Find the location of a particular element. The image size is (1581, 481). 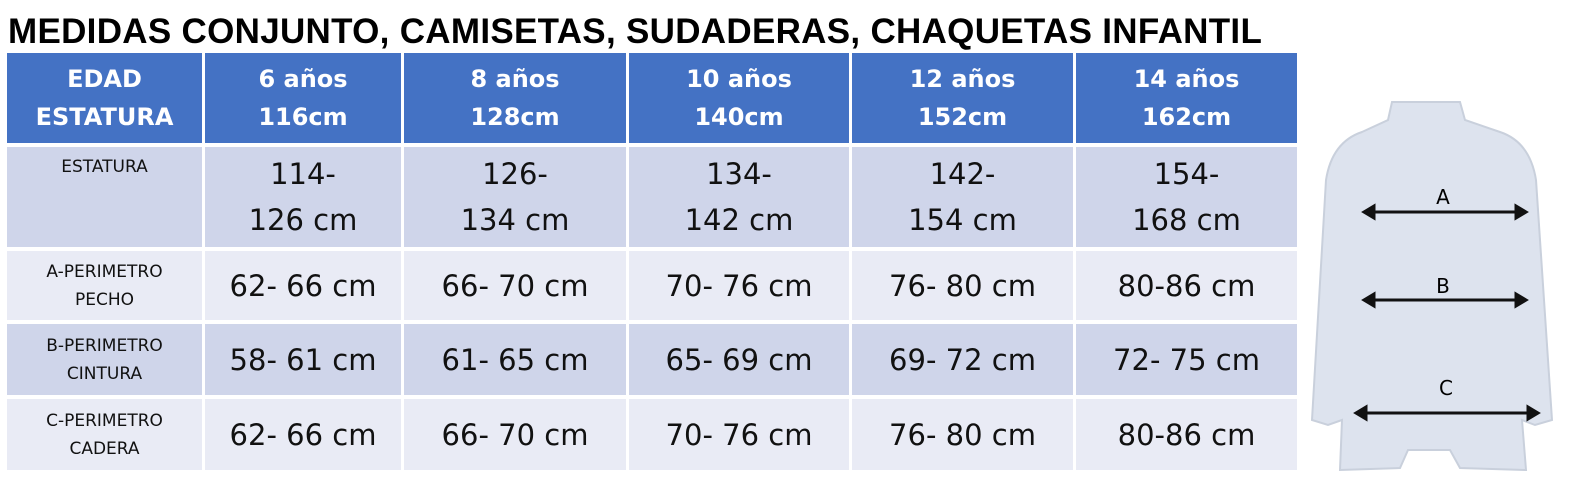

table-cell: 69- 72 cm is located at coordinates (962, 359).